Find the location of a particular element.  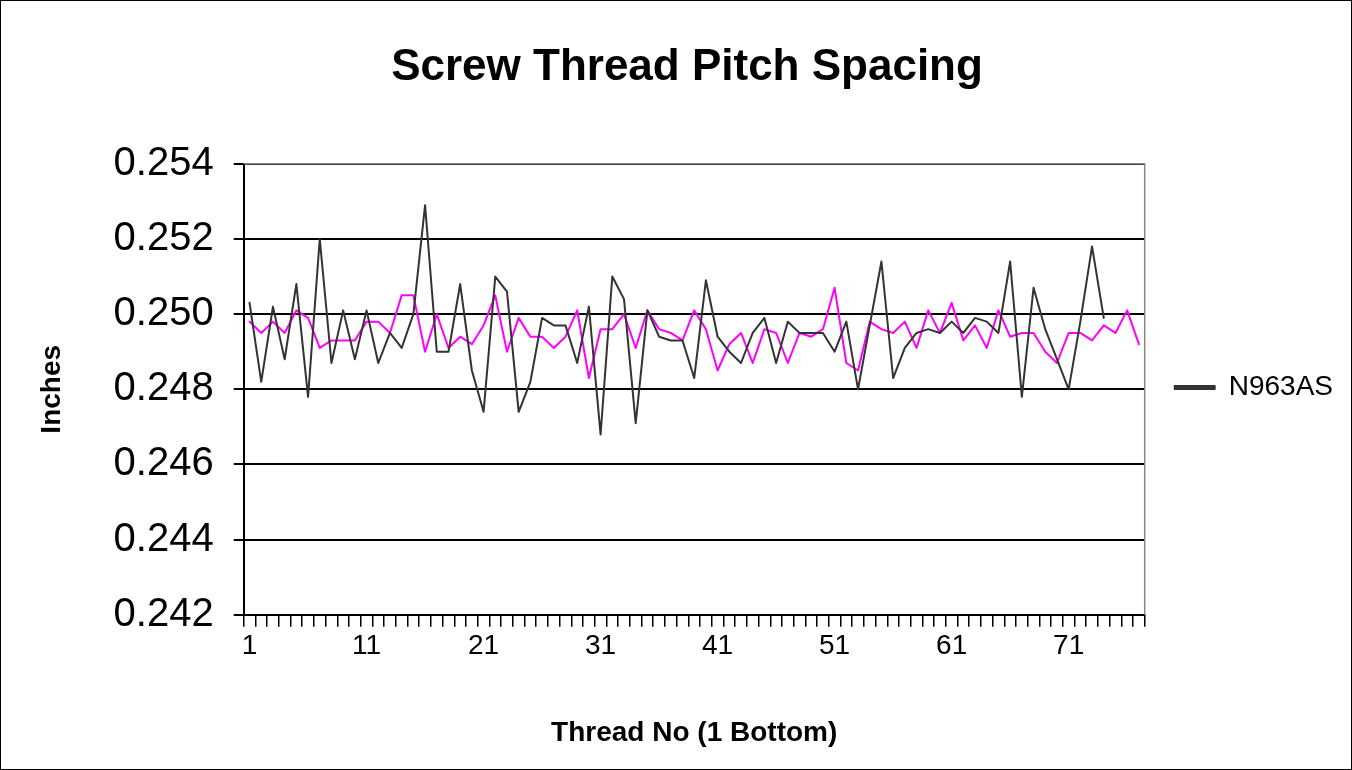

x-tick-label: 21 is located at coordinates (484, 645).